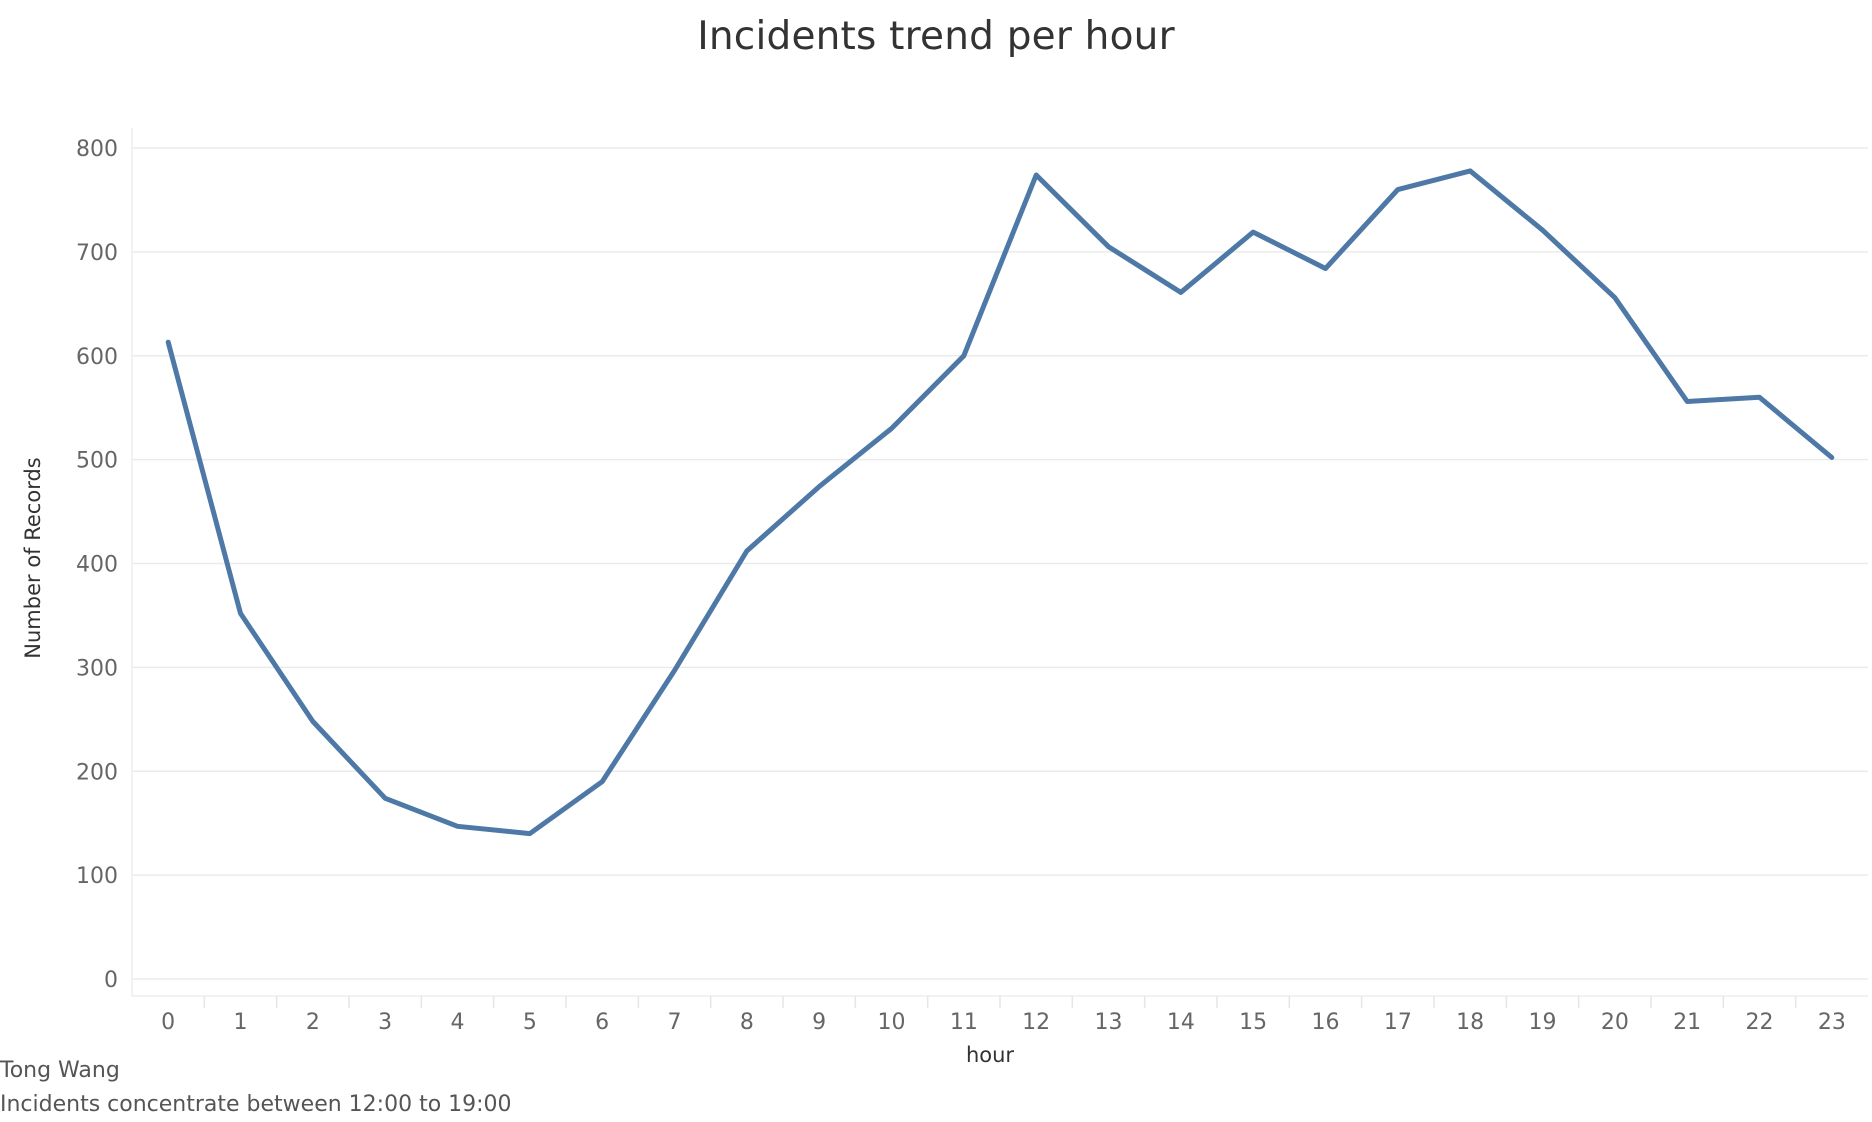 This screenshot has height=1122, width=1872. What do you see at coordinates (602, 1022) in the screenshot?
I see `x-tick-label: 6` at bounding box center [602, 1022].